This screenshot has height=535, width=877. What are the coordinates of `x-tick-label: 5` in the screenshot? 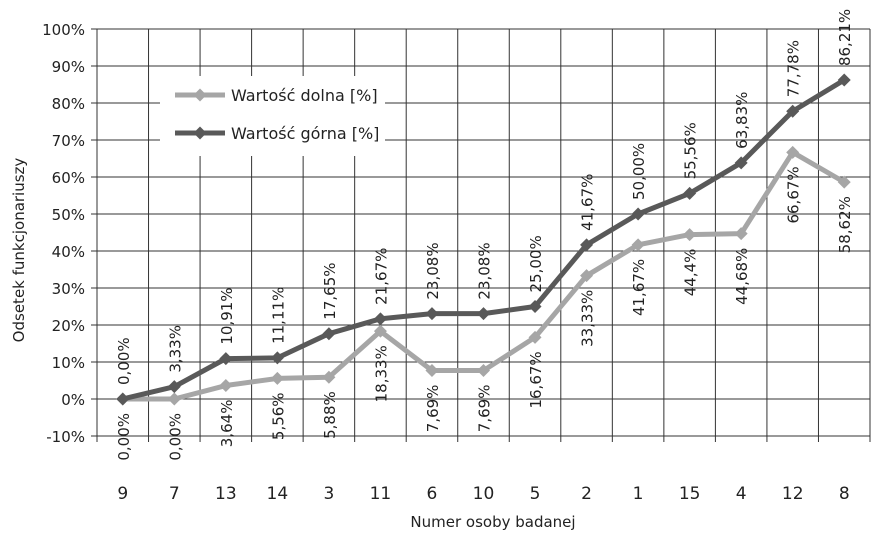 It's located at (535, 494).